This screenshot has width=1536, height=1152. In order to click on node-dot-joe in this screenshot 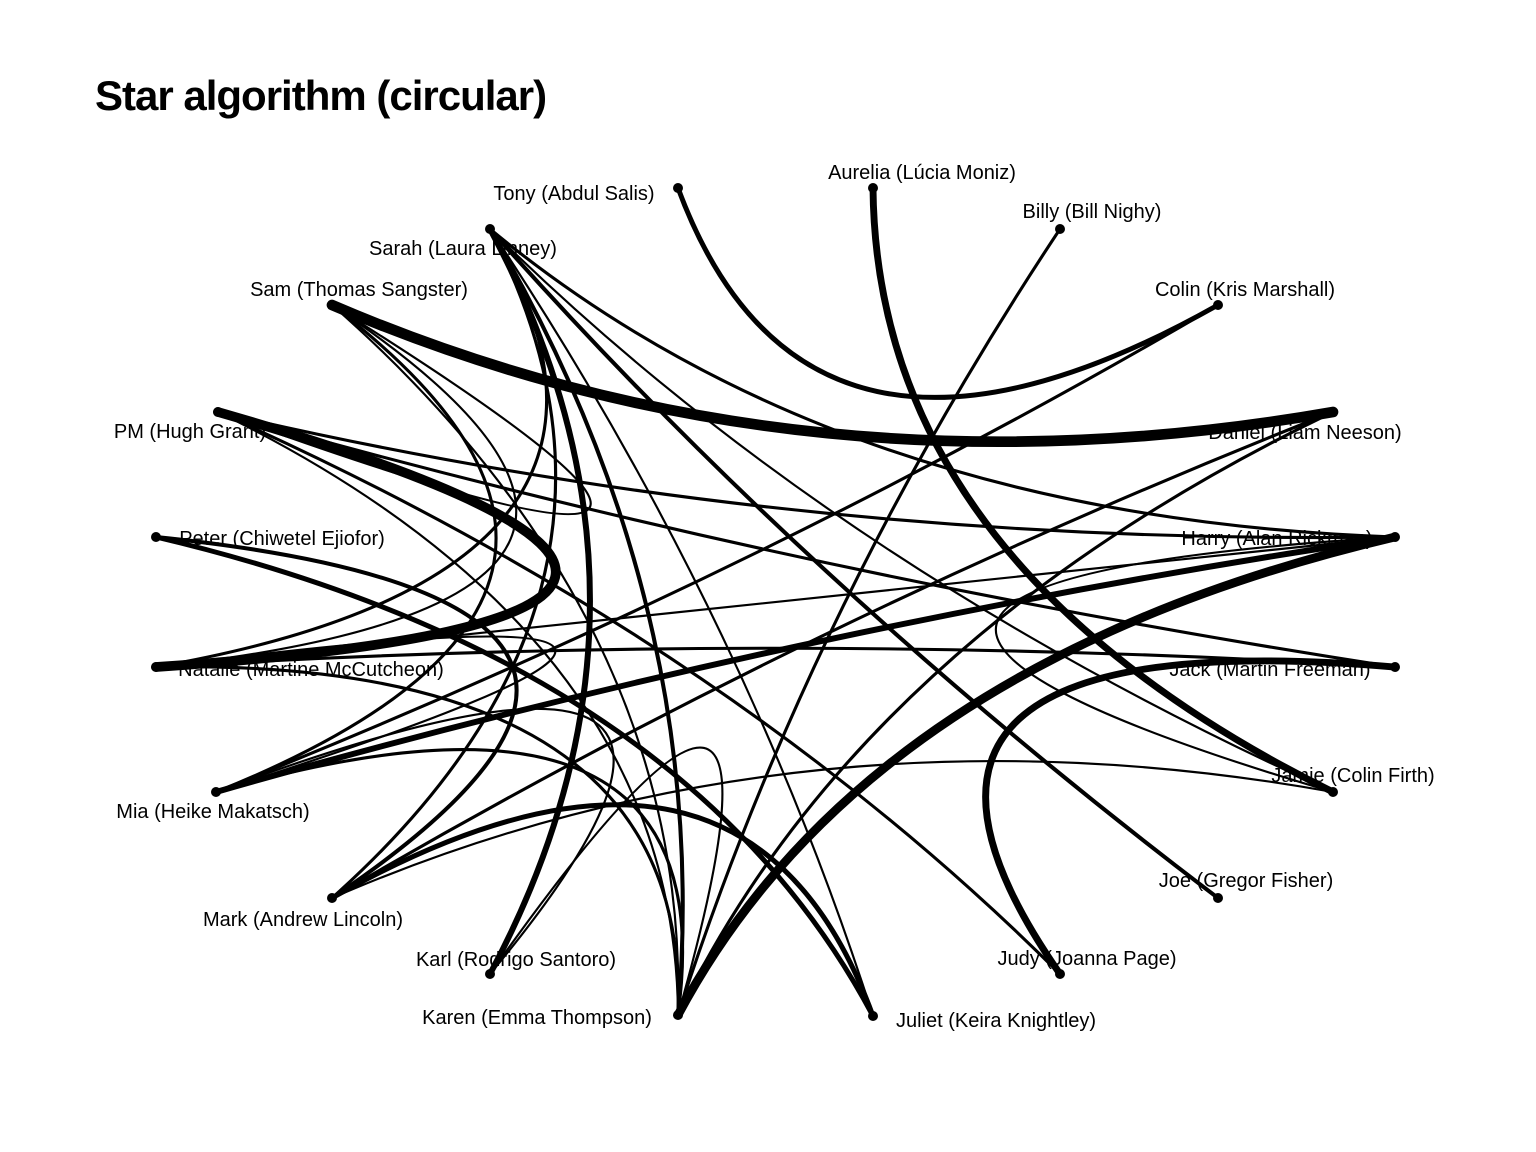, I will do `click(1218, 898)`.